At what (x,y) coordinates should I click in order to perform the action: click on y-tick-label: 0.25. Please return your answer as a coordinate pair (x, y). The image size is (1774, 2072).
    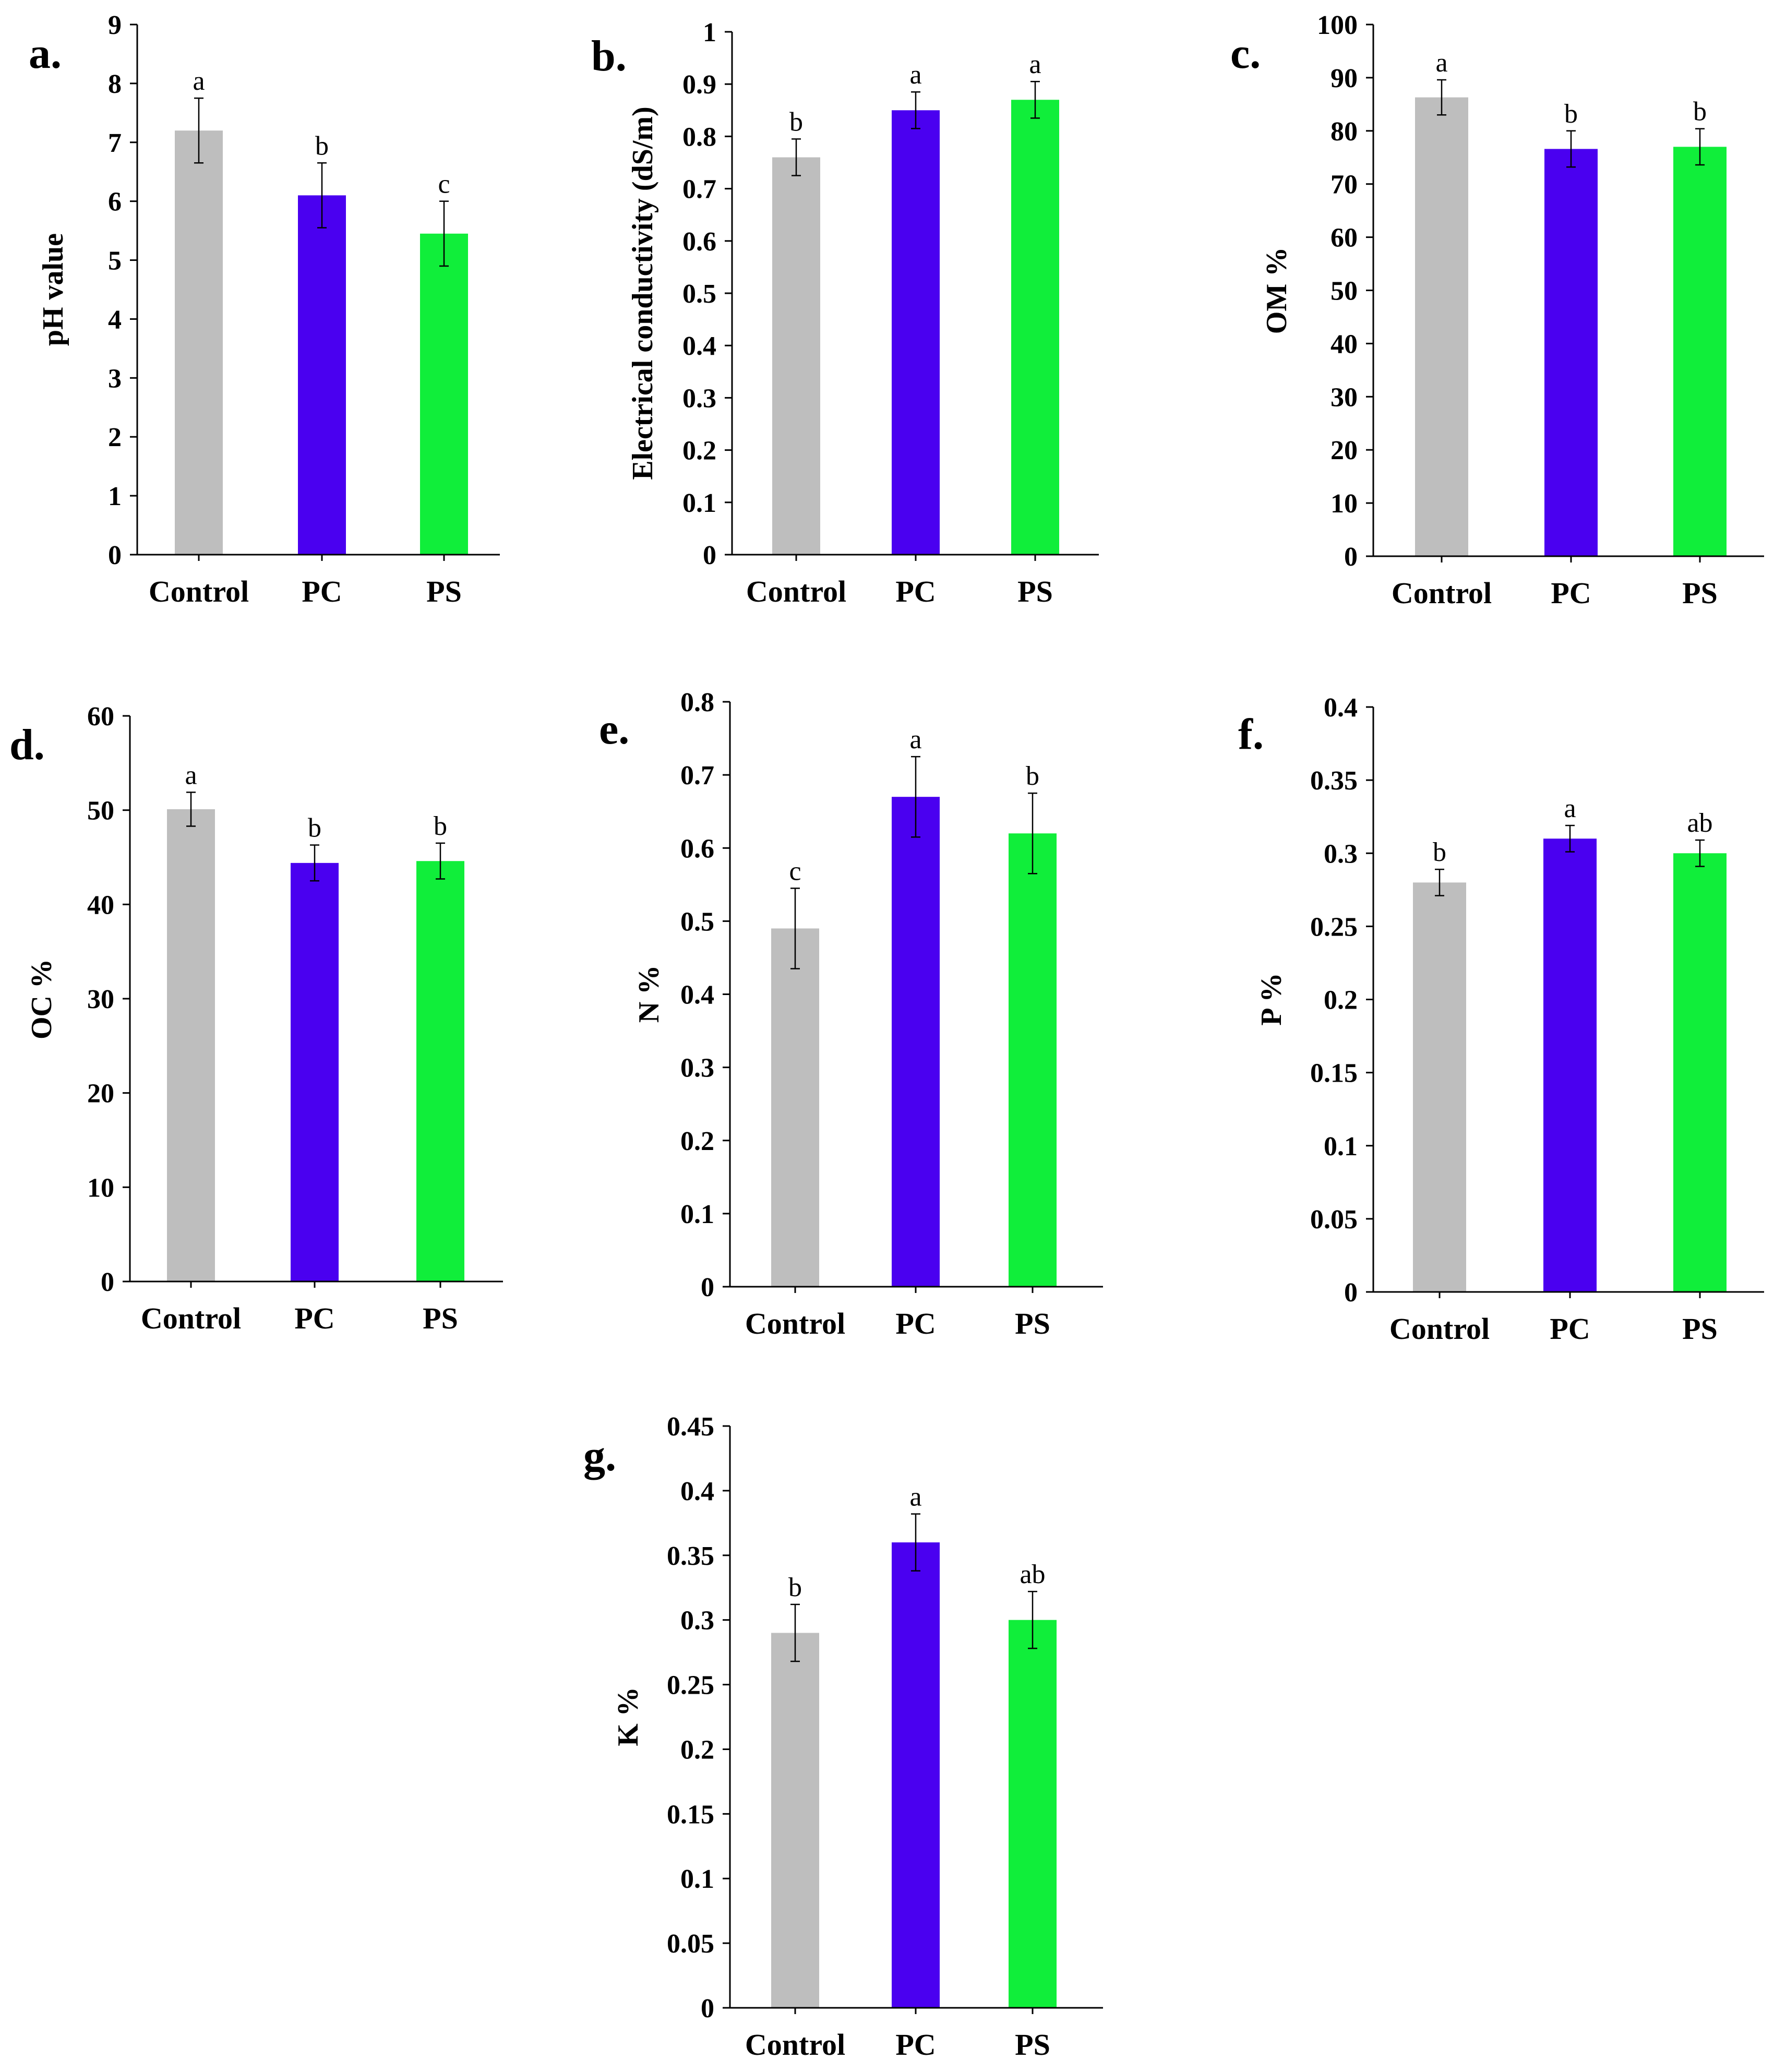
    Looking at the image, I should click on (1334, 927).